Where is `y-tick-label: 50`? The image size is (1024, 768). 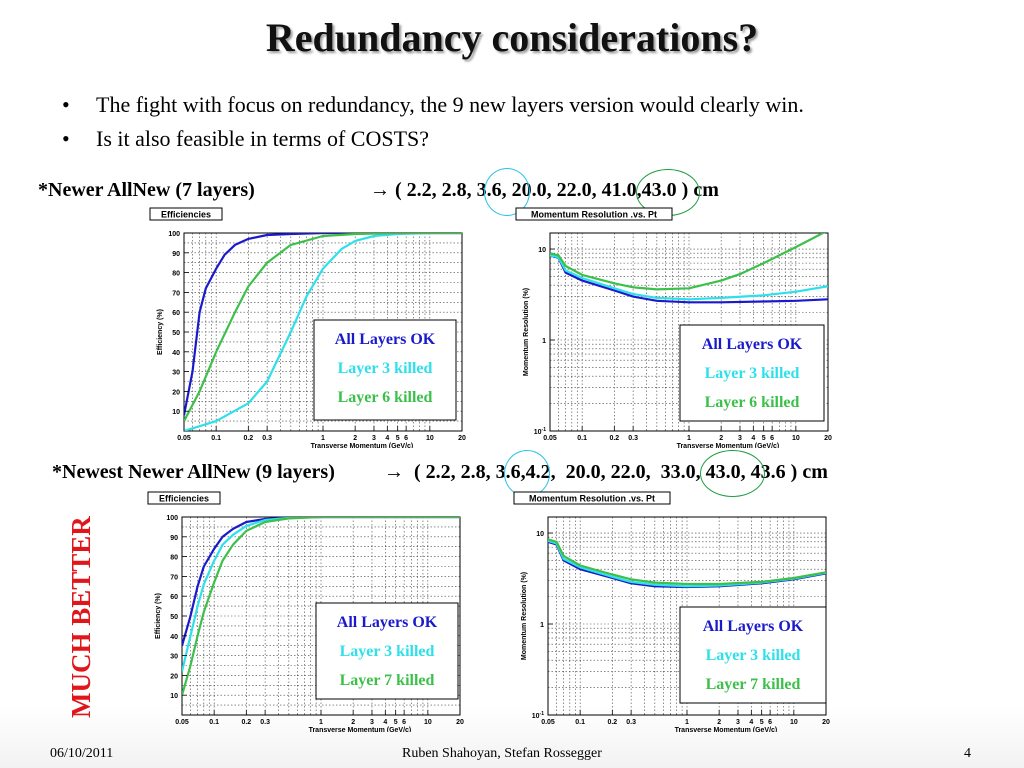
y-tick-label: 50 is located at coordinates (176, 333).